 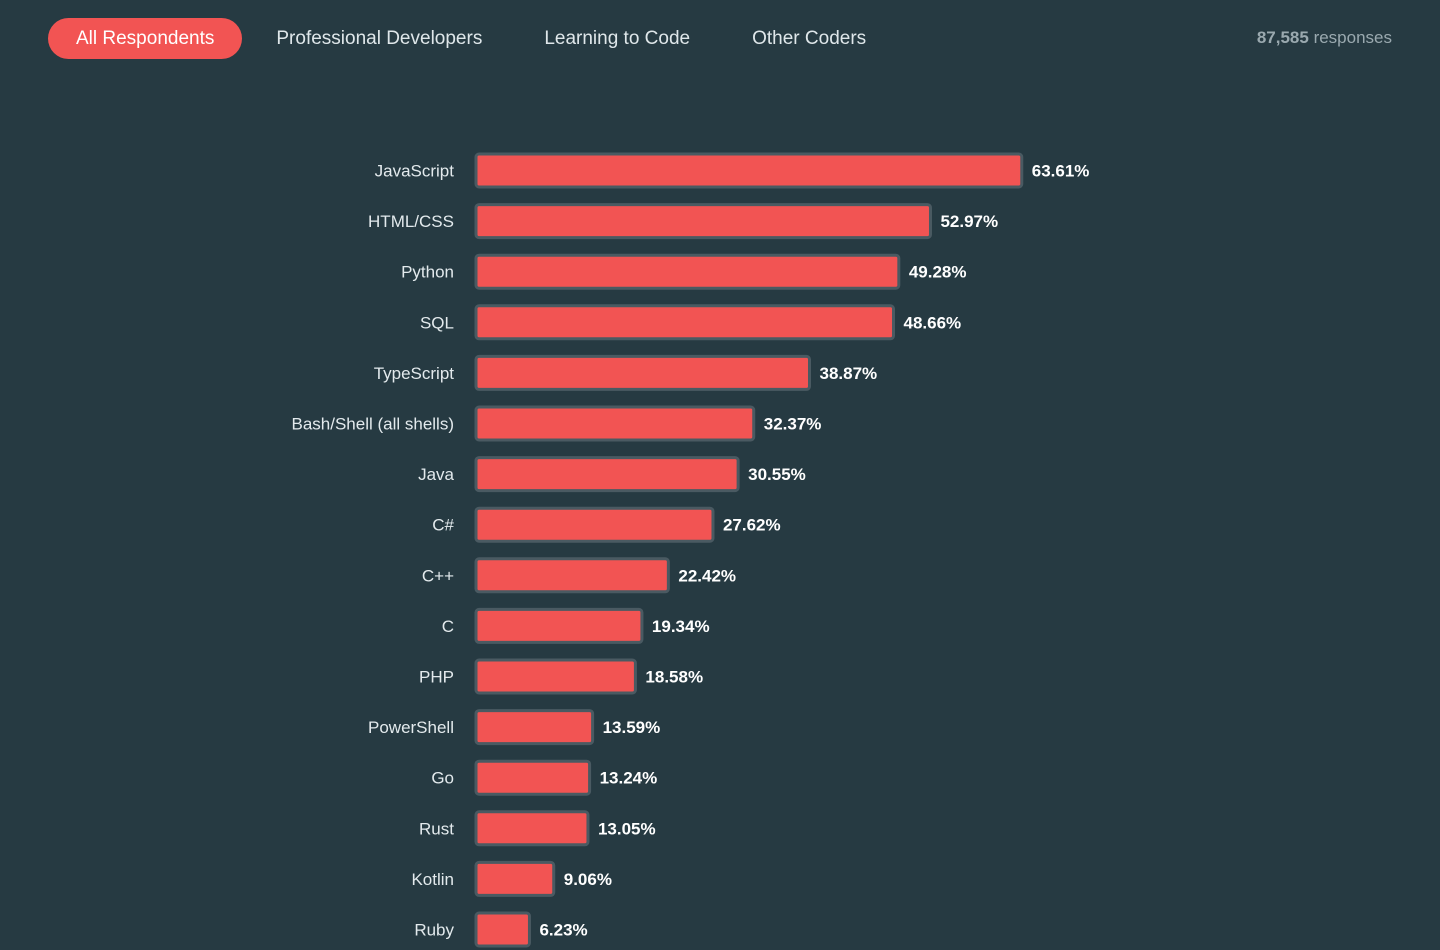 What do you see at coordinates (448, 626) in the screenshot?
I see `category-label: C` at bounding box center [448, 626].